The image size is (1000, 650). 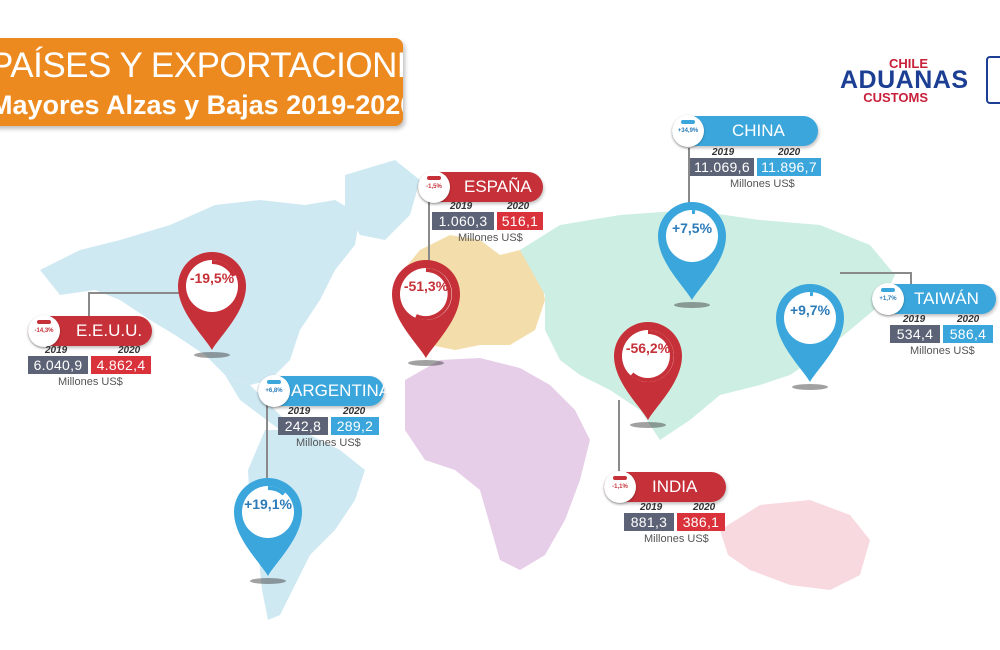 I want to click on argentina-name: ARGENTINA, so click(x=341, y=390).